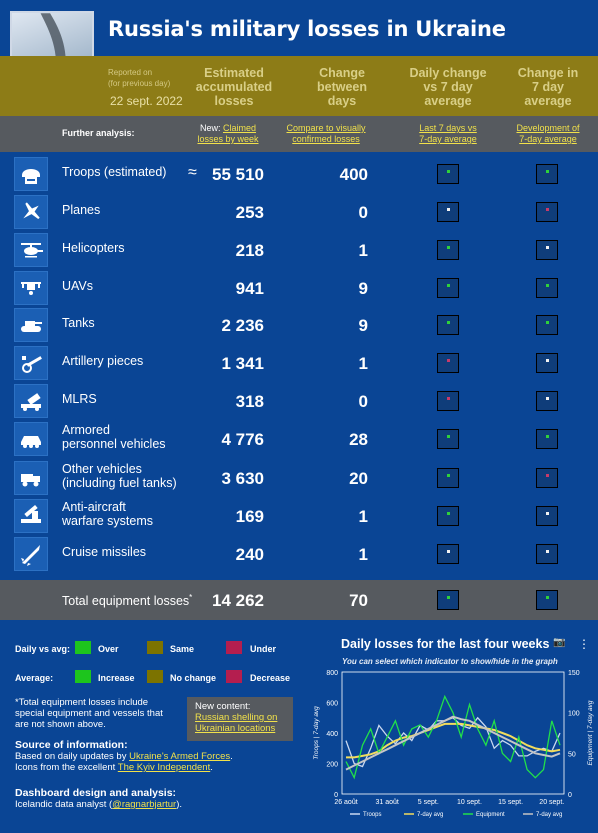 This screenshot has width=598, height=833. What do you see at coordinates (144, 804) in the screenshot?
I see `author-link: @ragnarbjartur` at bounding box center [144, 804].